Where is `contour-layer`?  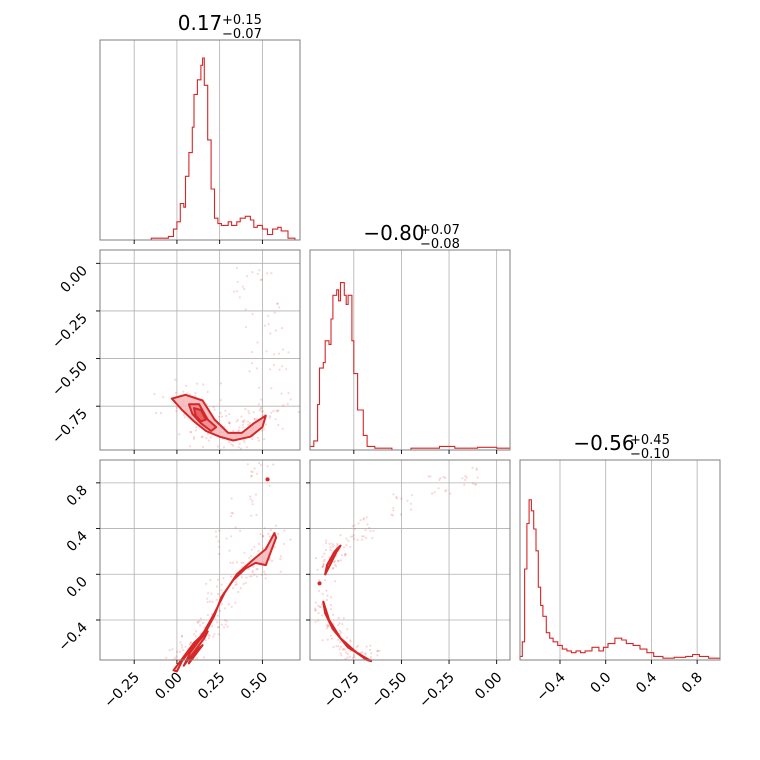
contour-layer is located at coordinates (271, 533).